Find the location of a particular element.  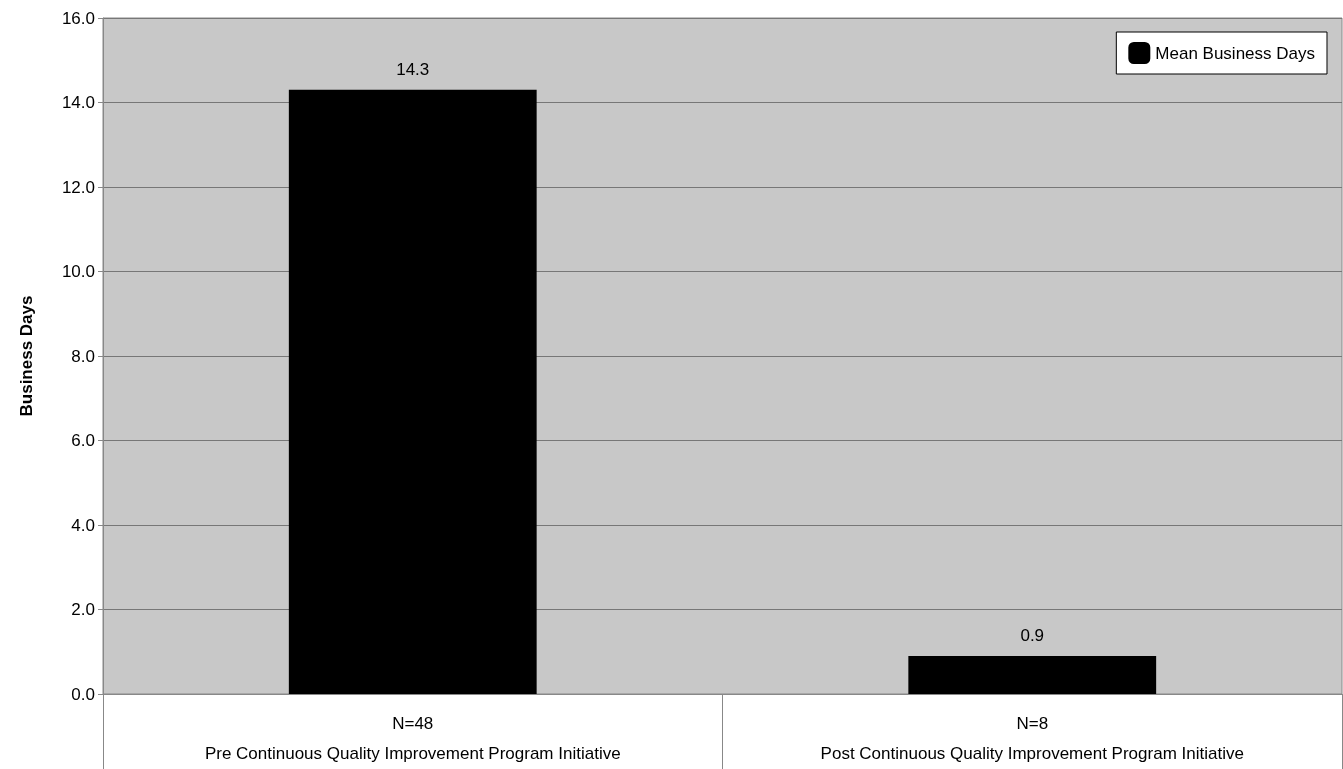

x-tick-label: N=48 Pre Continuous Quality Improvement Program Initiative is located at coordinates (412, 738).